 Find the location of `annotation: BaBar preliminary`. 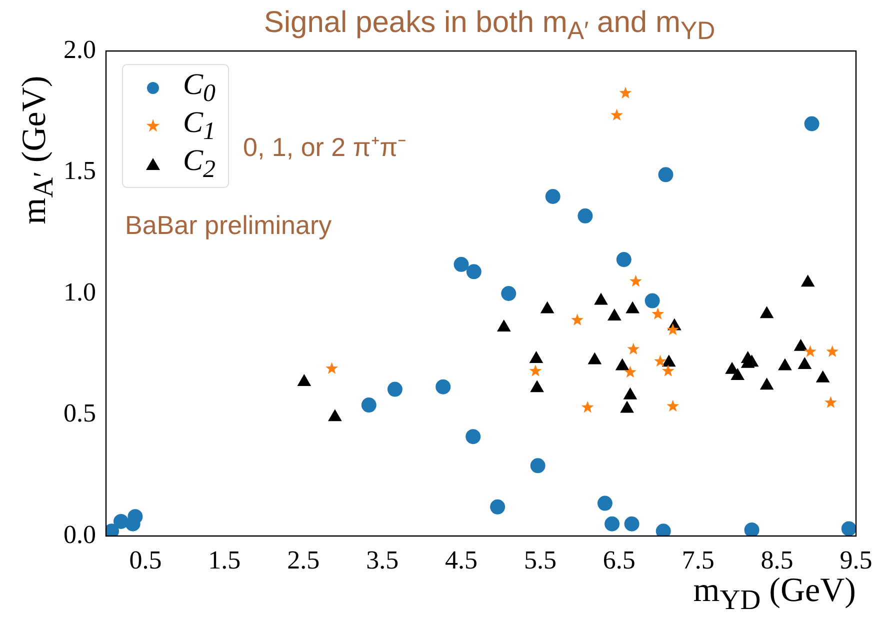

annotation: BaBar preliminary is located at coordinates (228, 225).